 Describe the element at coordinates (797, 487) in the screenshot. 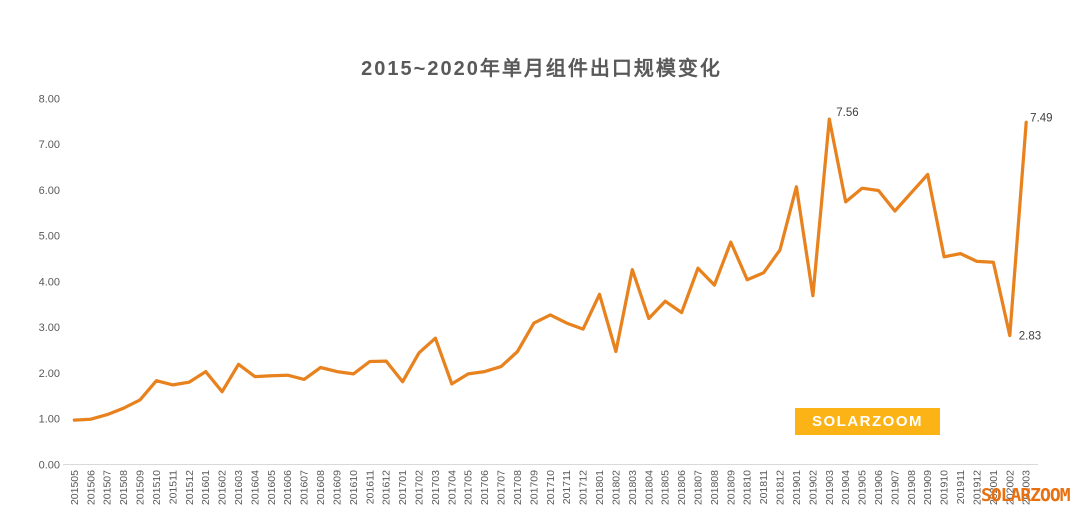

I see `x-axis-tick-label: 201901` at that location.